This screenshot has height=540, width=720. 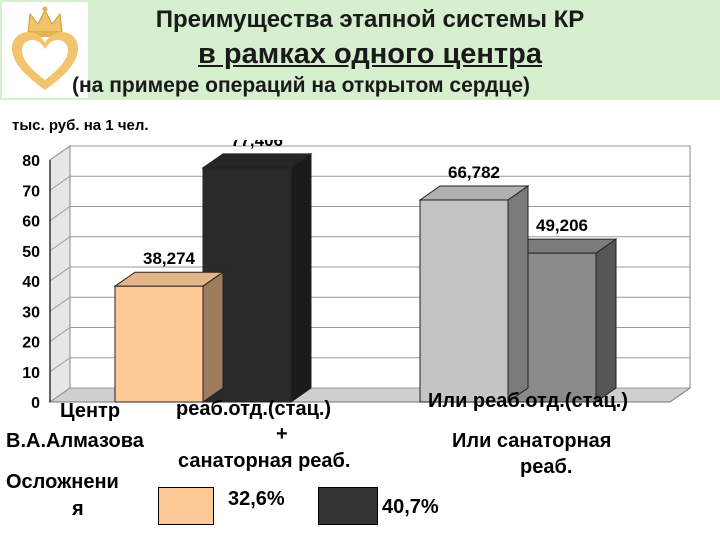 I want to click on y-tick-label: 70, so click(x=31, y=191).